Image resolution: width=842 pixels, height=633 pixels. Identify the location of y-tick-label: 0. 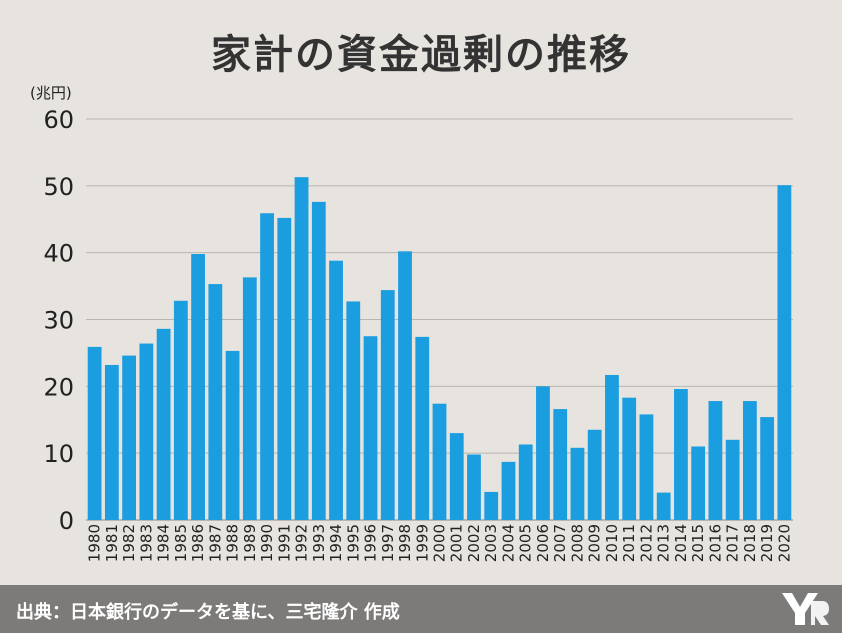
(66, 521).